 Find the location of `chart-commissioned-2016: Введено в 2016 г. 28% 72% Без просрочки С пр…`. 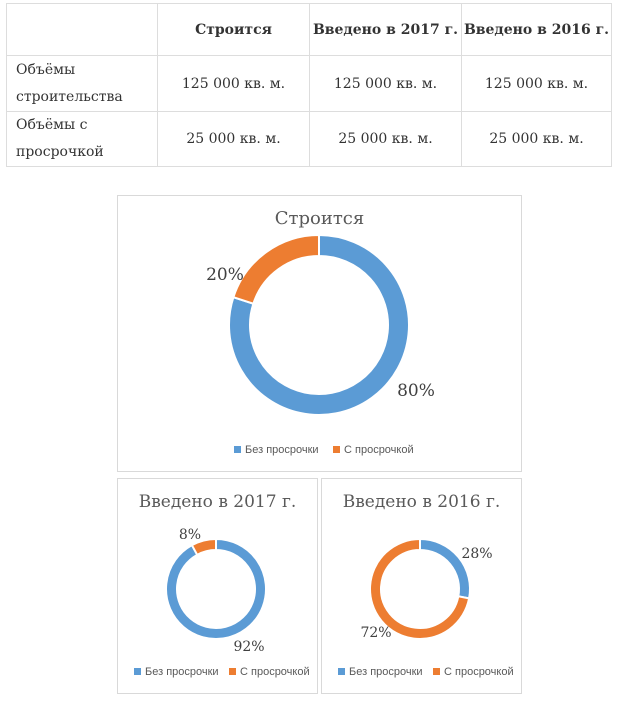

chart-commissioned-2016: Введено в 2016 г. 28% 72% Без просрочки С пр… is located at coordinates (421, 586).